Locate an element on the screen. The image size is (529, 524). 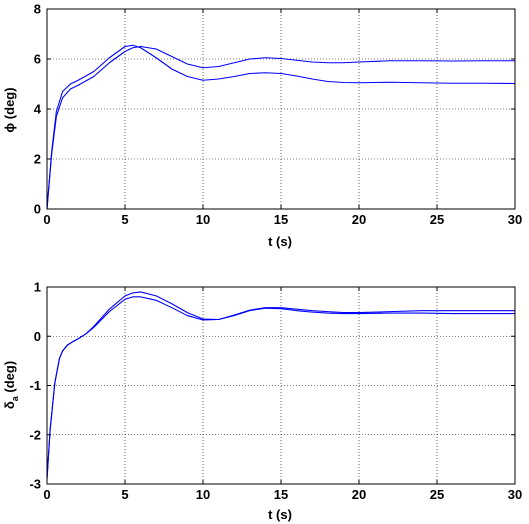
phi-chart-y-tick-label-1: 2 is located at coordinates (37, 159).